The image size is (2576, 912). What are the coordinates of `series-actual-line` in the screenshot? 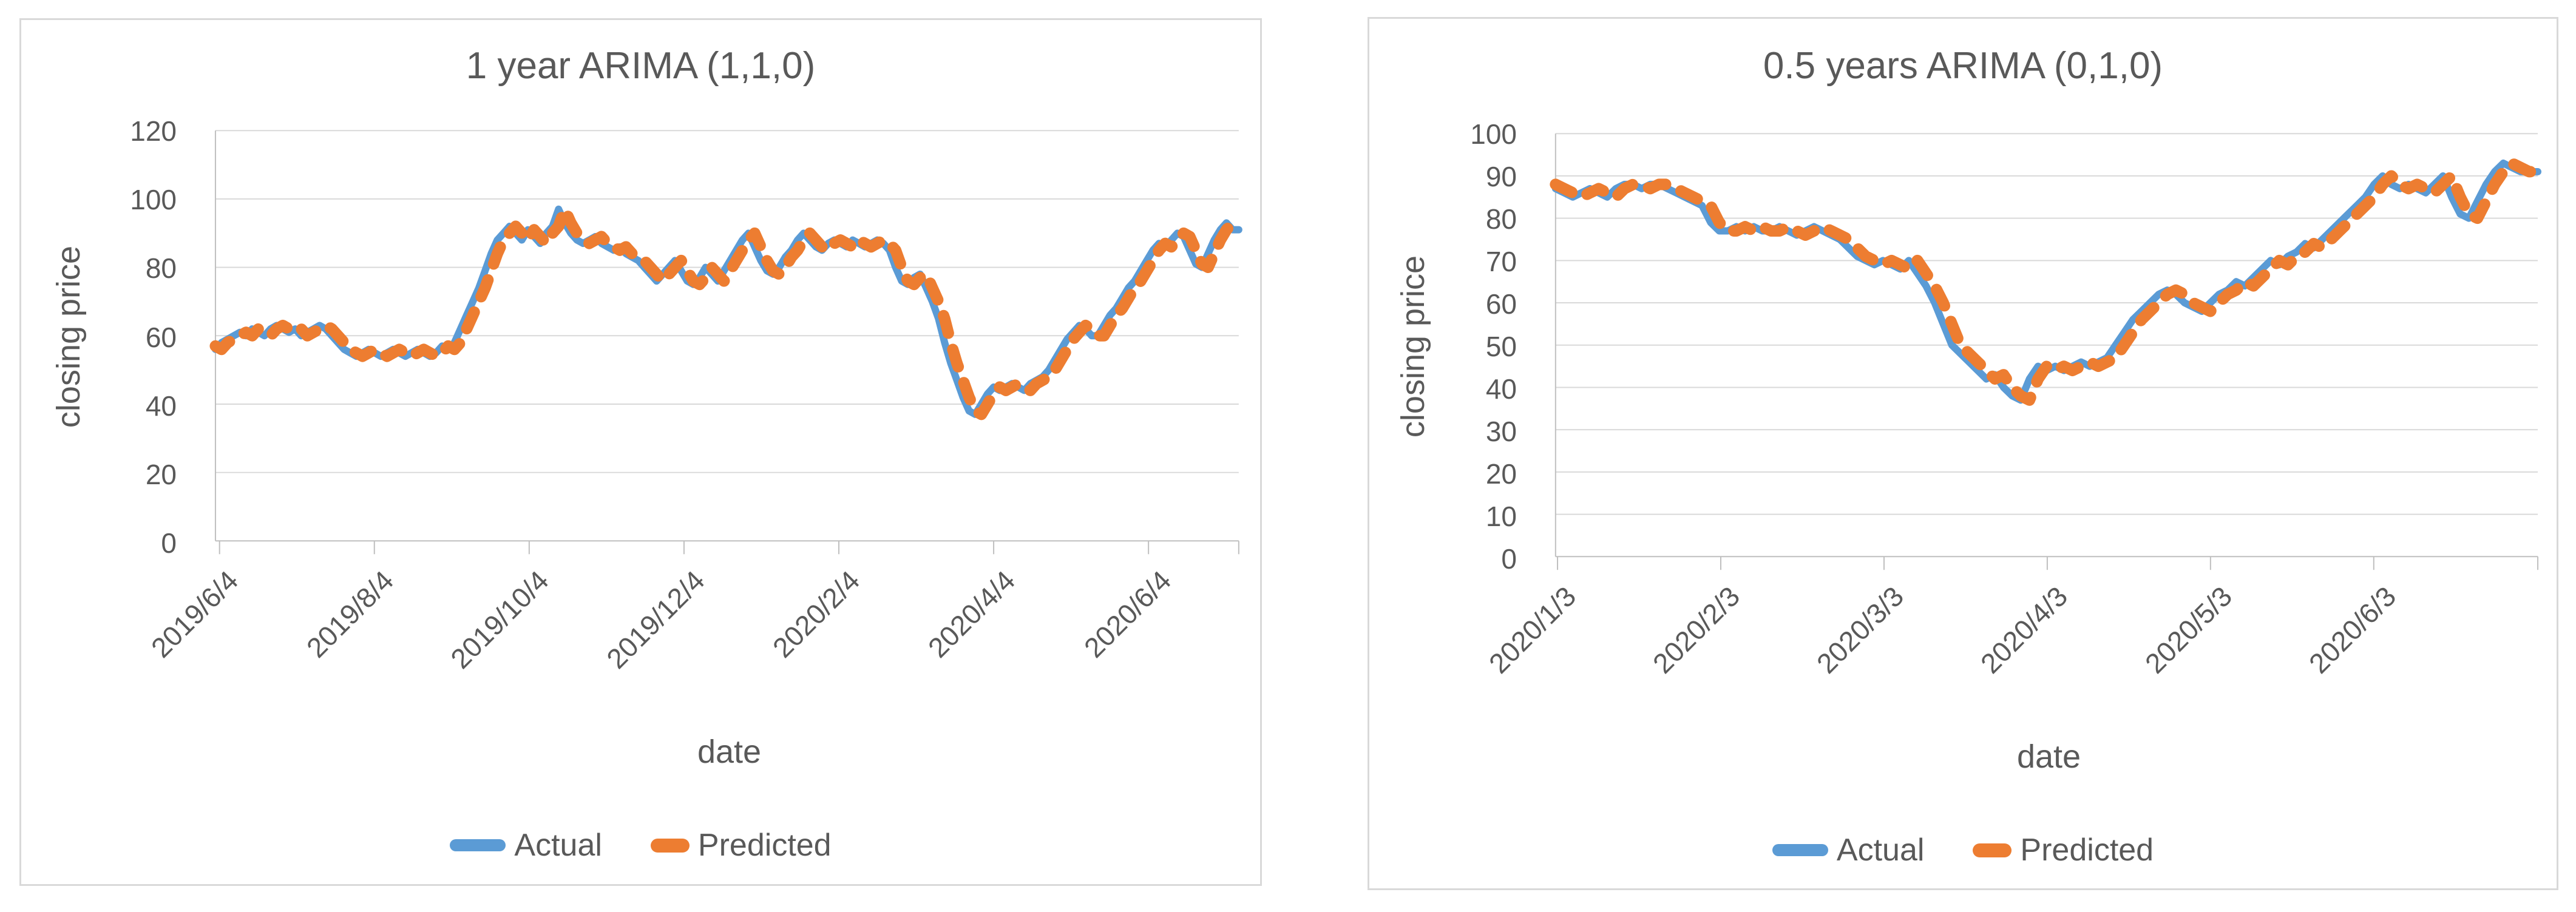 It's located at (726, 311).